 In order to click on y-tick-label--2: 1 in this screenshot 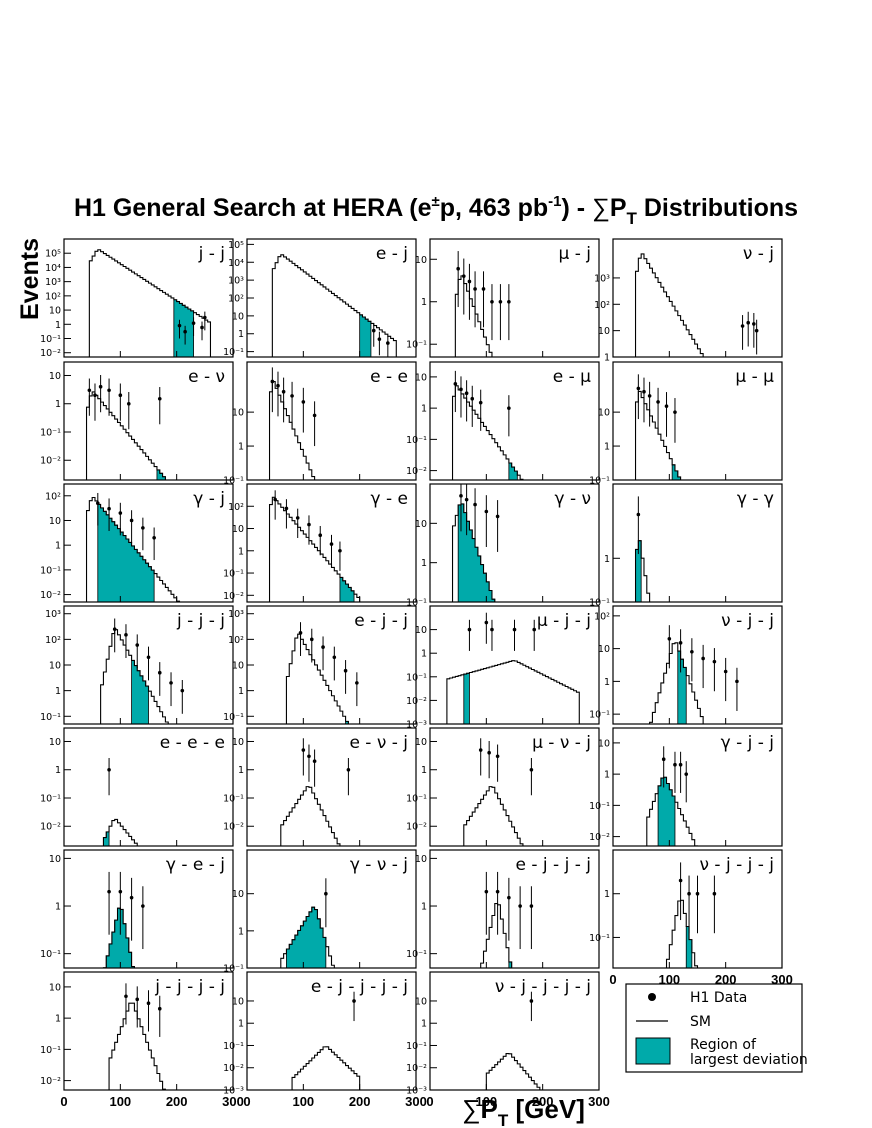, I will do `click(607, 447)`.